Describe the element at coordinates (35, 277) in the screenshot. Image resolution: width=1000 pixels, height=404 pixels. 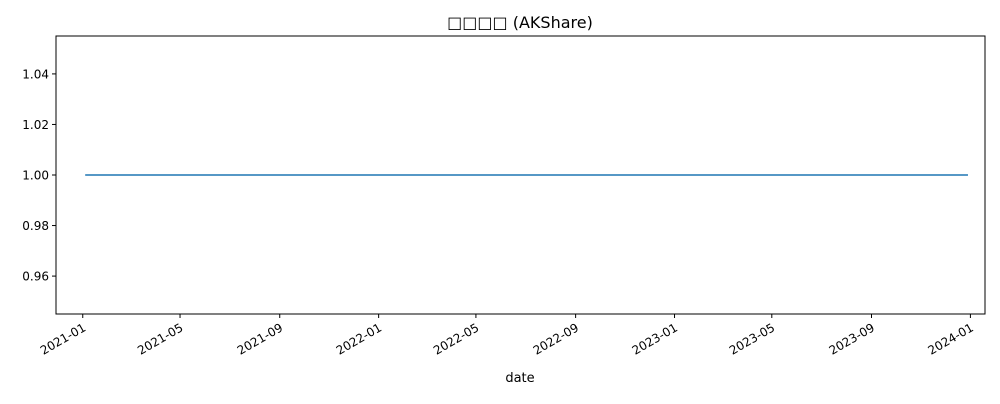
I see `y-tick-label: 0.96` at that location.